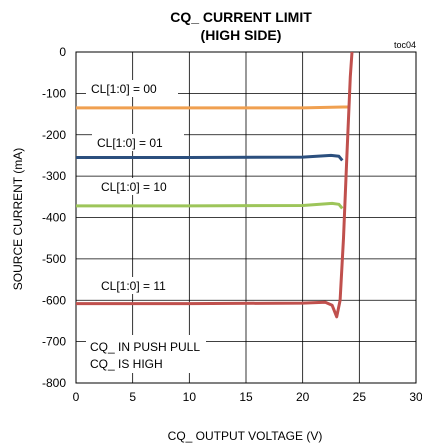  What do you see at coordinates (415, 397) in the screenshot?
I see `x-tick-label: 30` at bounding box center [415, 397].